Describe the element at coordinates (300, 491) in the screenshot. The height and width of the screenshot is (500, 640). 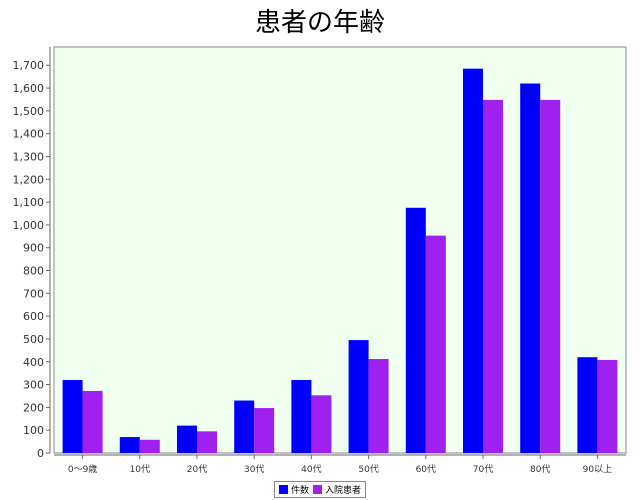
I see `legend-label-series-1: 件数` at that location.